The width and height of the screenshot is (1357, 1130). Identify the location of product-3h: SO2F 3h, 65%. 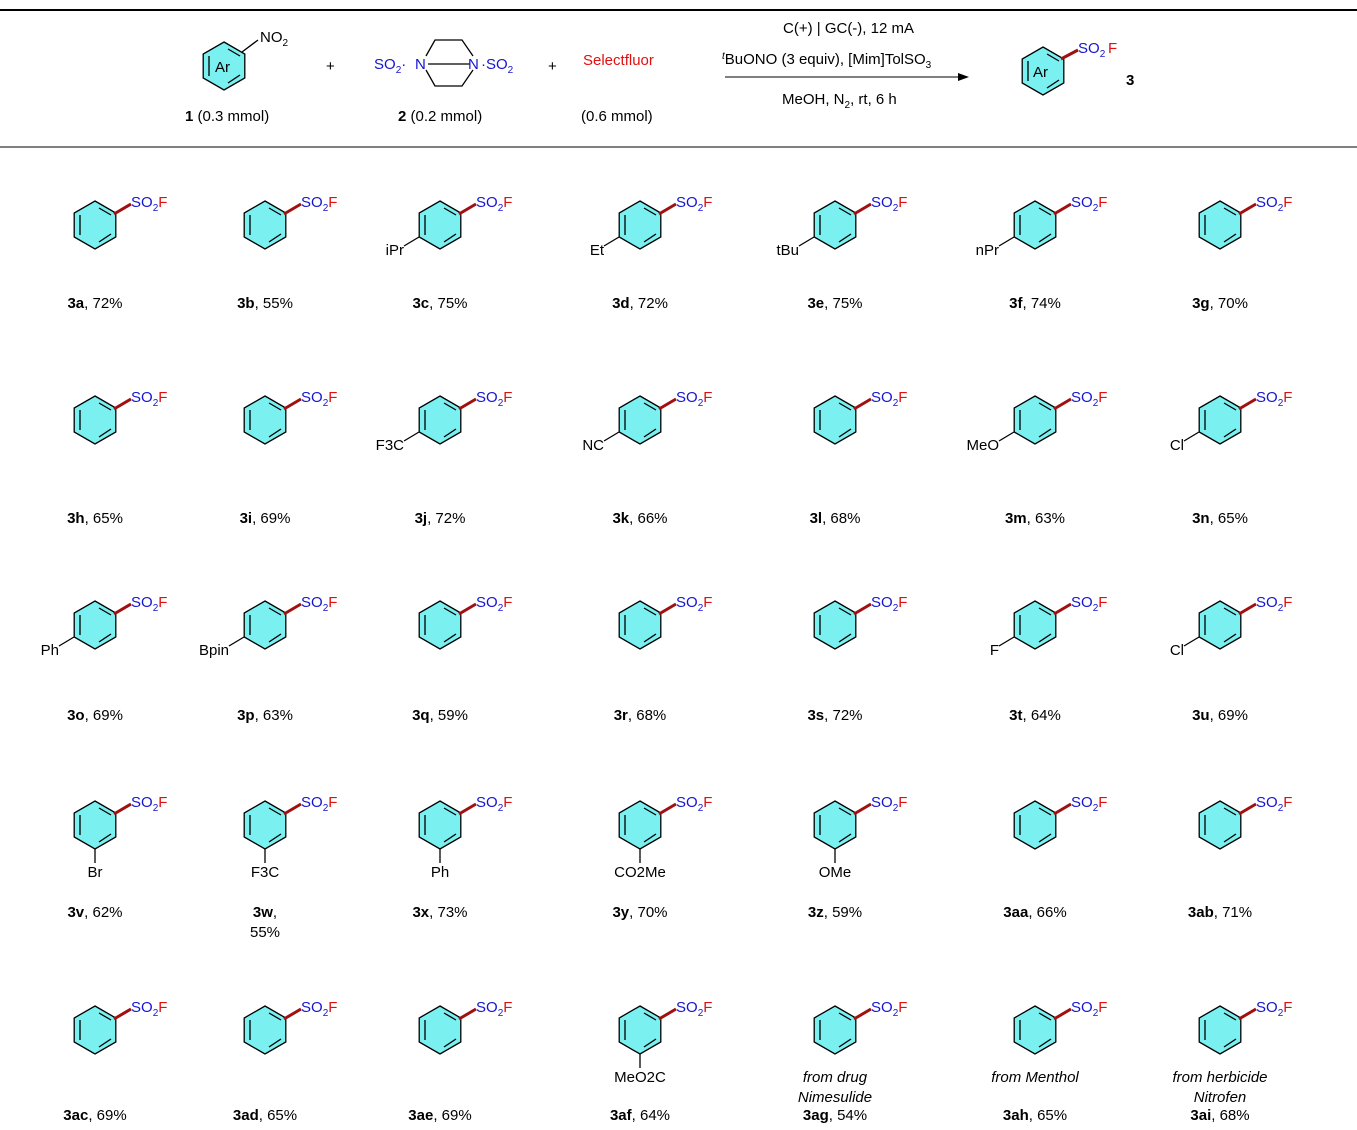
(117, 458).